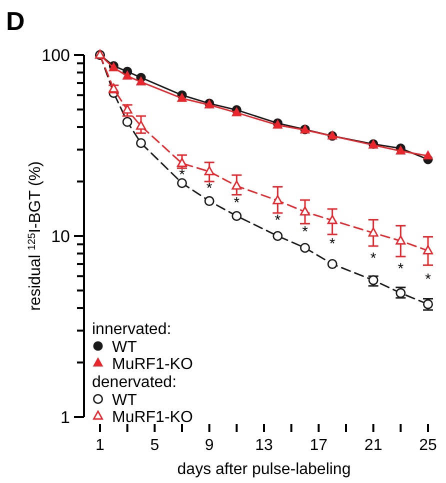 Image resolution: width=446 pixels, height=483 pixels. What do you see at coordinates (100, 445) in the screenshot?
I see `x-tick-label: 1` at bounding box center [100, 445].